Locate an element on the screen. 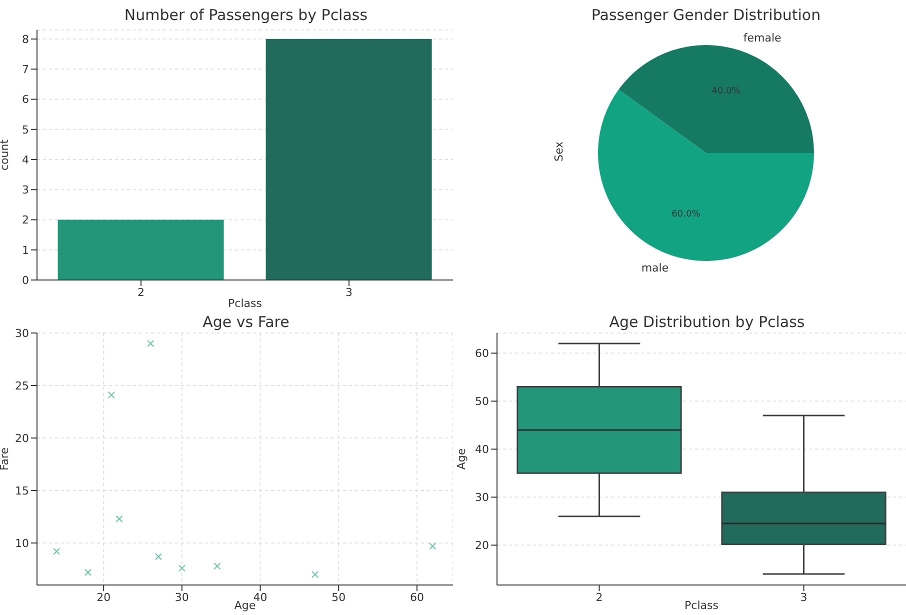  chart-title: Age vs Fare is located at coordinates (246, 322).